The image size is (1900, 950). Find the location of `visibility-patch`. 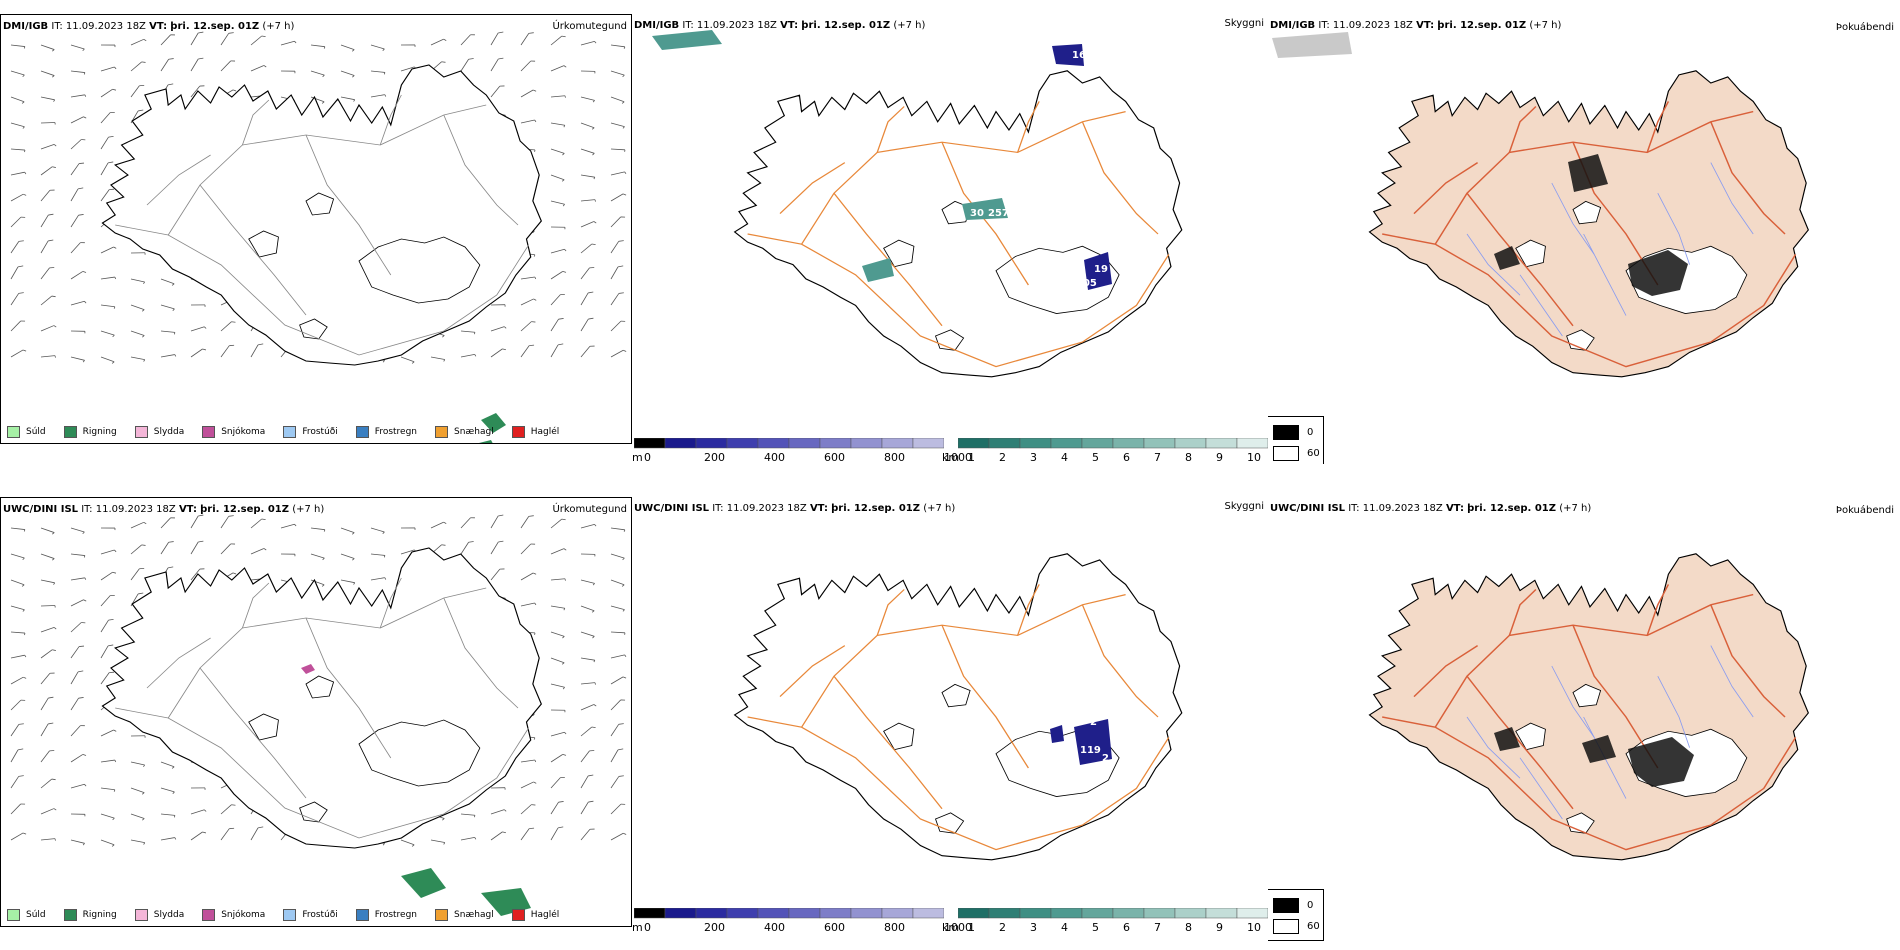

visibility-patch is located at coordinates (985, 209).